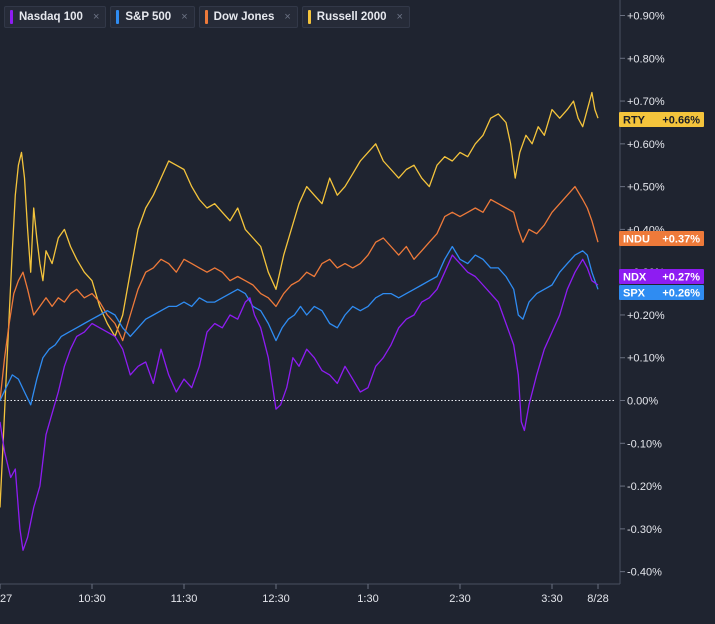 Image resolution: width=715 pixels, height=624 pixels. I want to click on flag-value: +0.26%, so click(681, 294).